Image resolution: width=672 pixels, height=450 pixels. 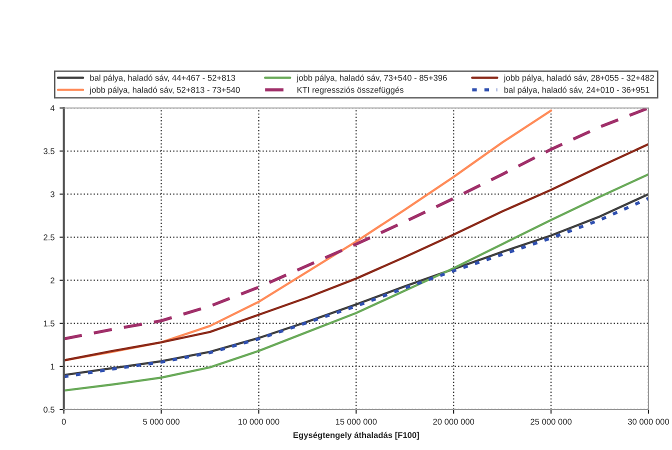 I want to click on y-tick-label: 1, so click(x=52, y=367).